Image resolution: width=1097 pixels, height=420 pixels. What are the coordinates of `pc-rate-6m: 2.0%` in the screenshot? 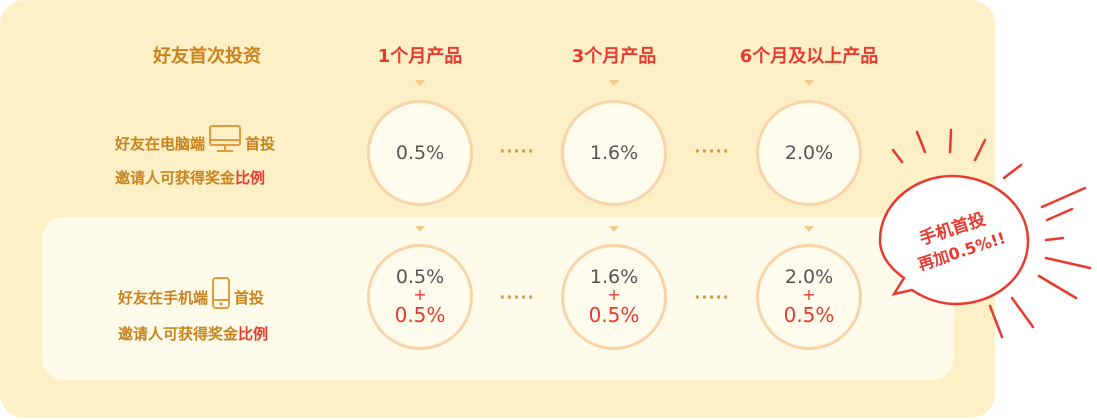 It's located at (809, 153).